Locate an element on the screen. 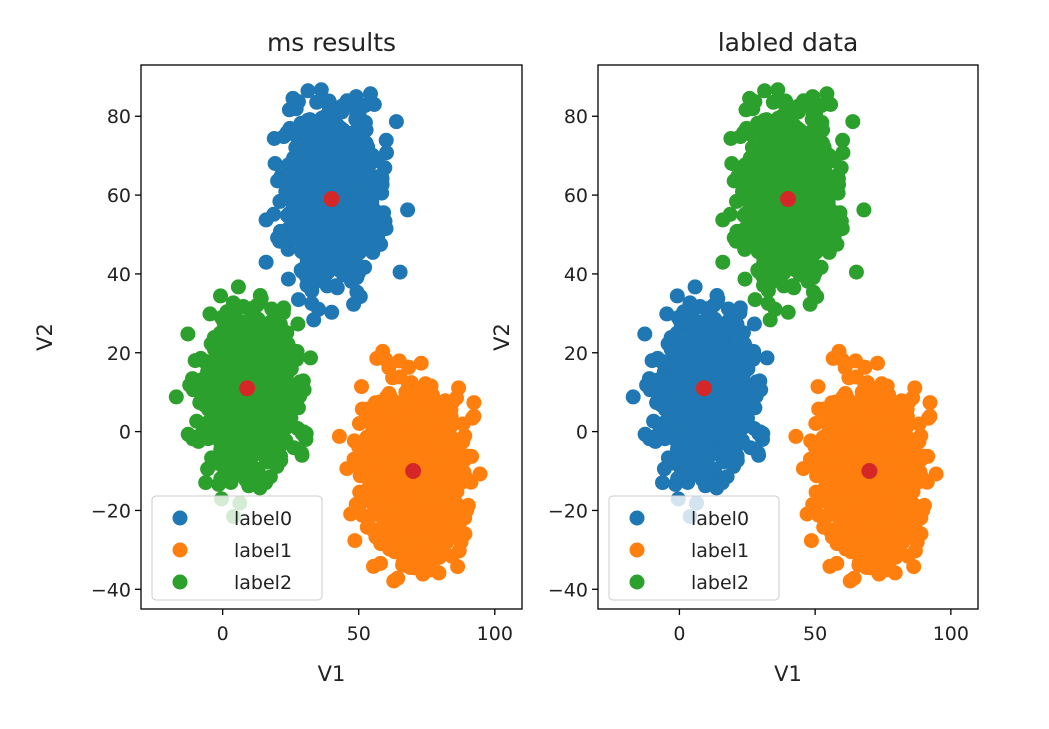 The image size is (1049, 729). y-tick-label: −40 is located at coordinates (111, 590).